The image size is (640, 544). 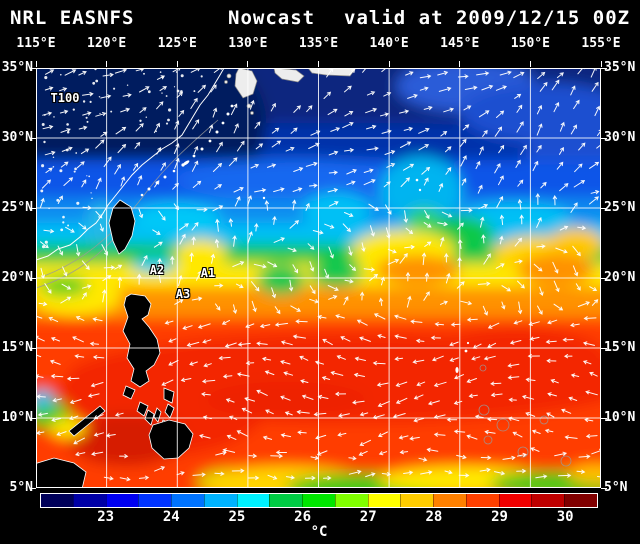 What do you see at coordinates (21, 487) in the screenshot?
I see `lat-label-left: 5°N` at bounding box center [21, 487].